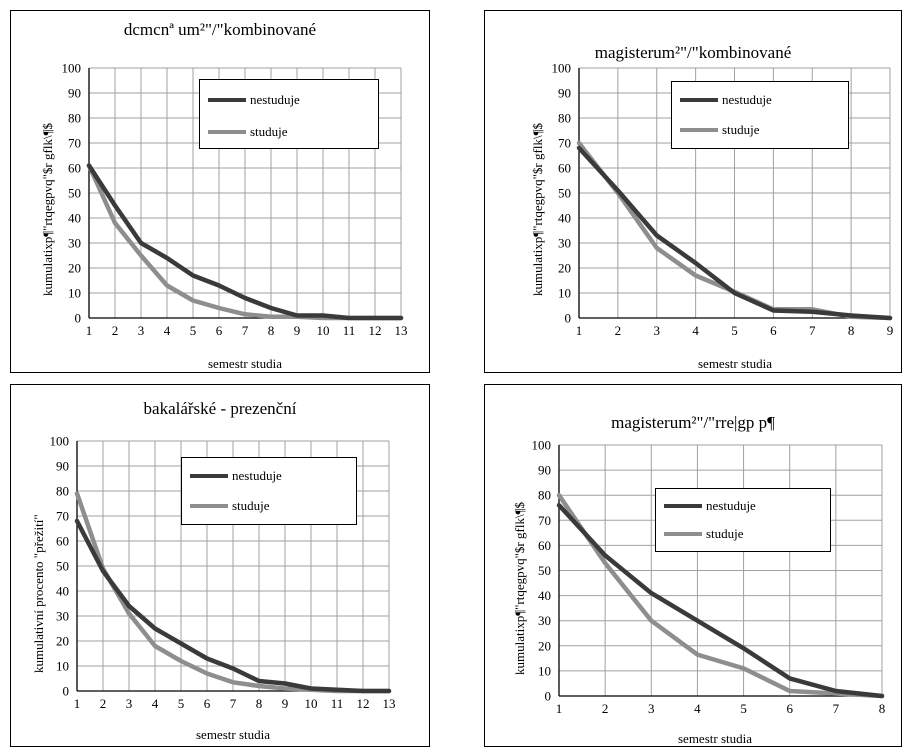 Image resolution: width=912 pixels, height=754 pixels. I want to click on x-tick-label: 9, so click(890, 330).